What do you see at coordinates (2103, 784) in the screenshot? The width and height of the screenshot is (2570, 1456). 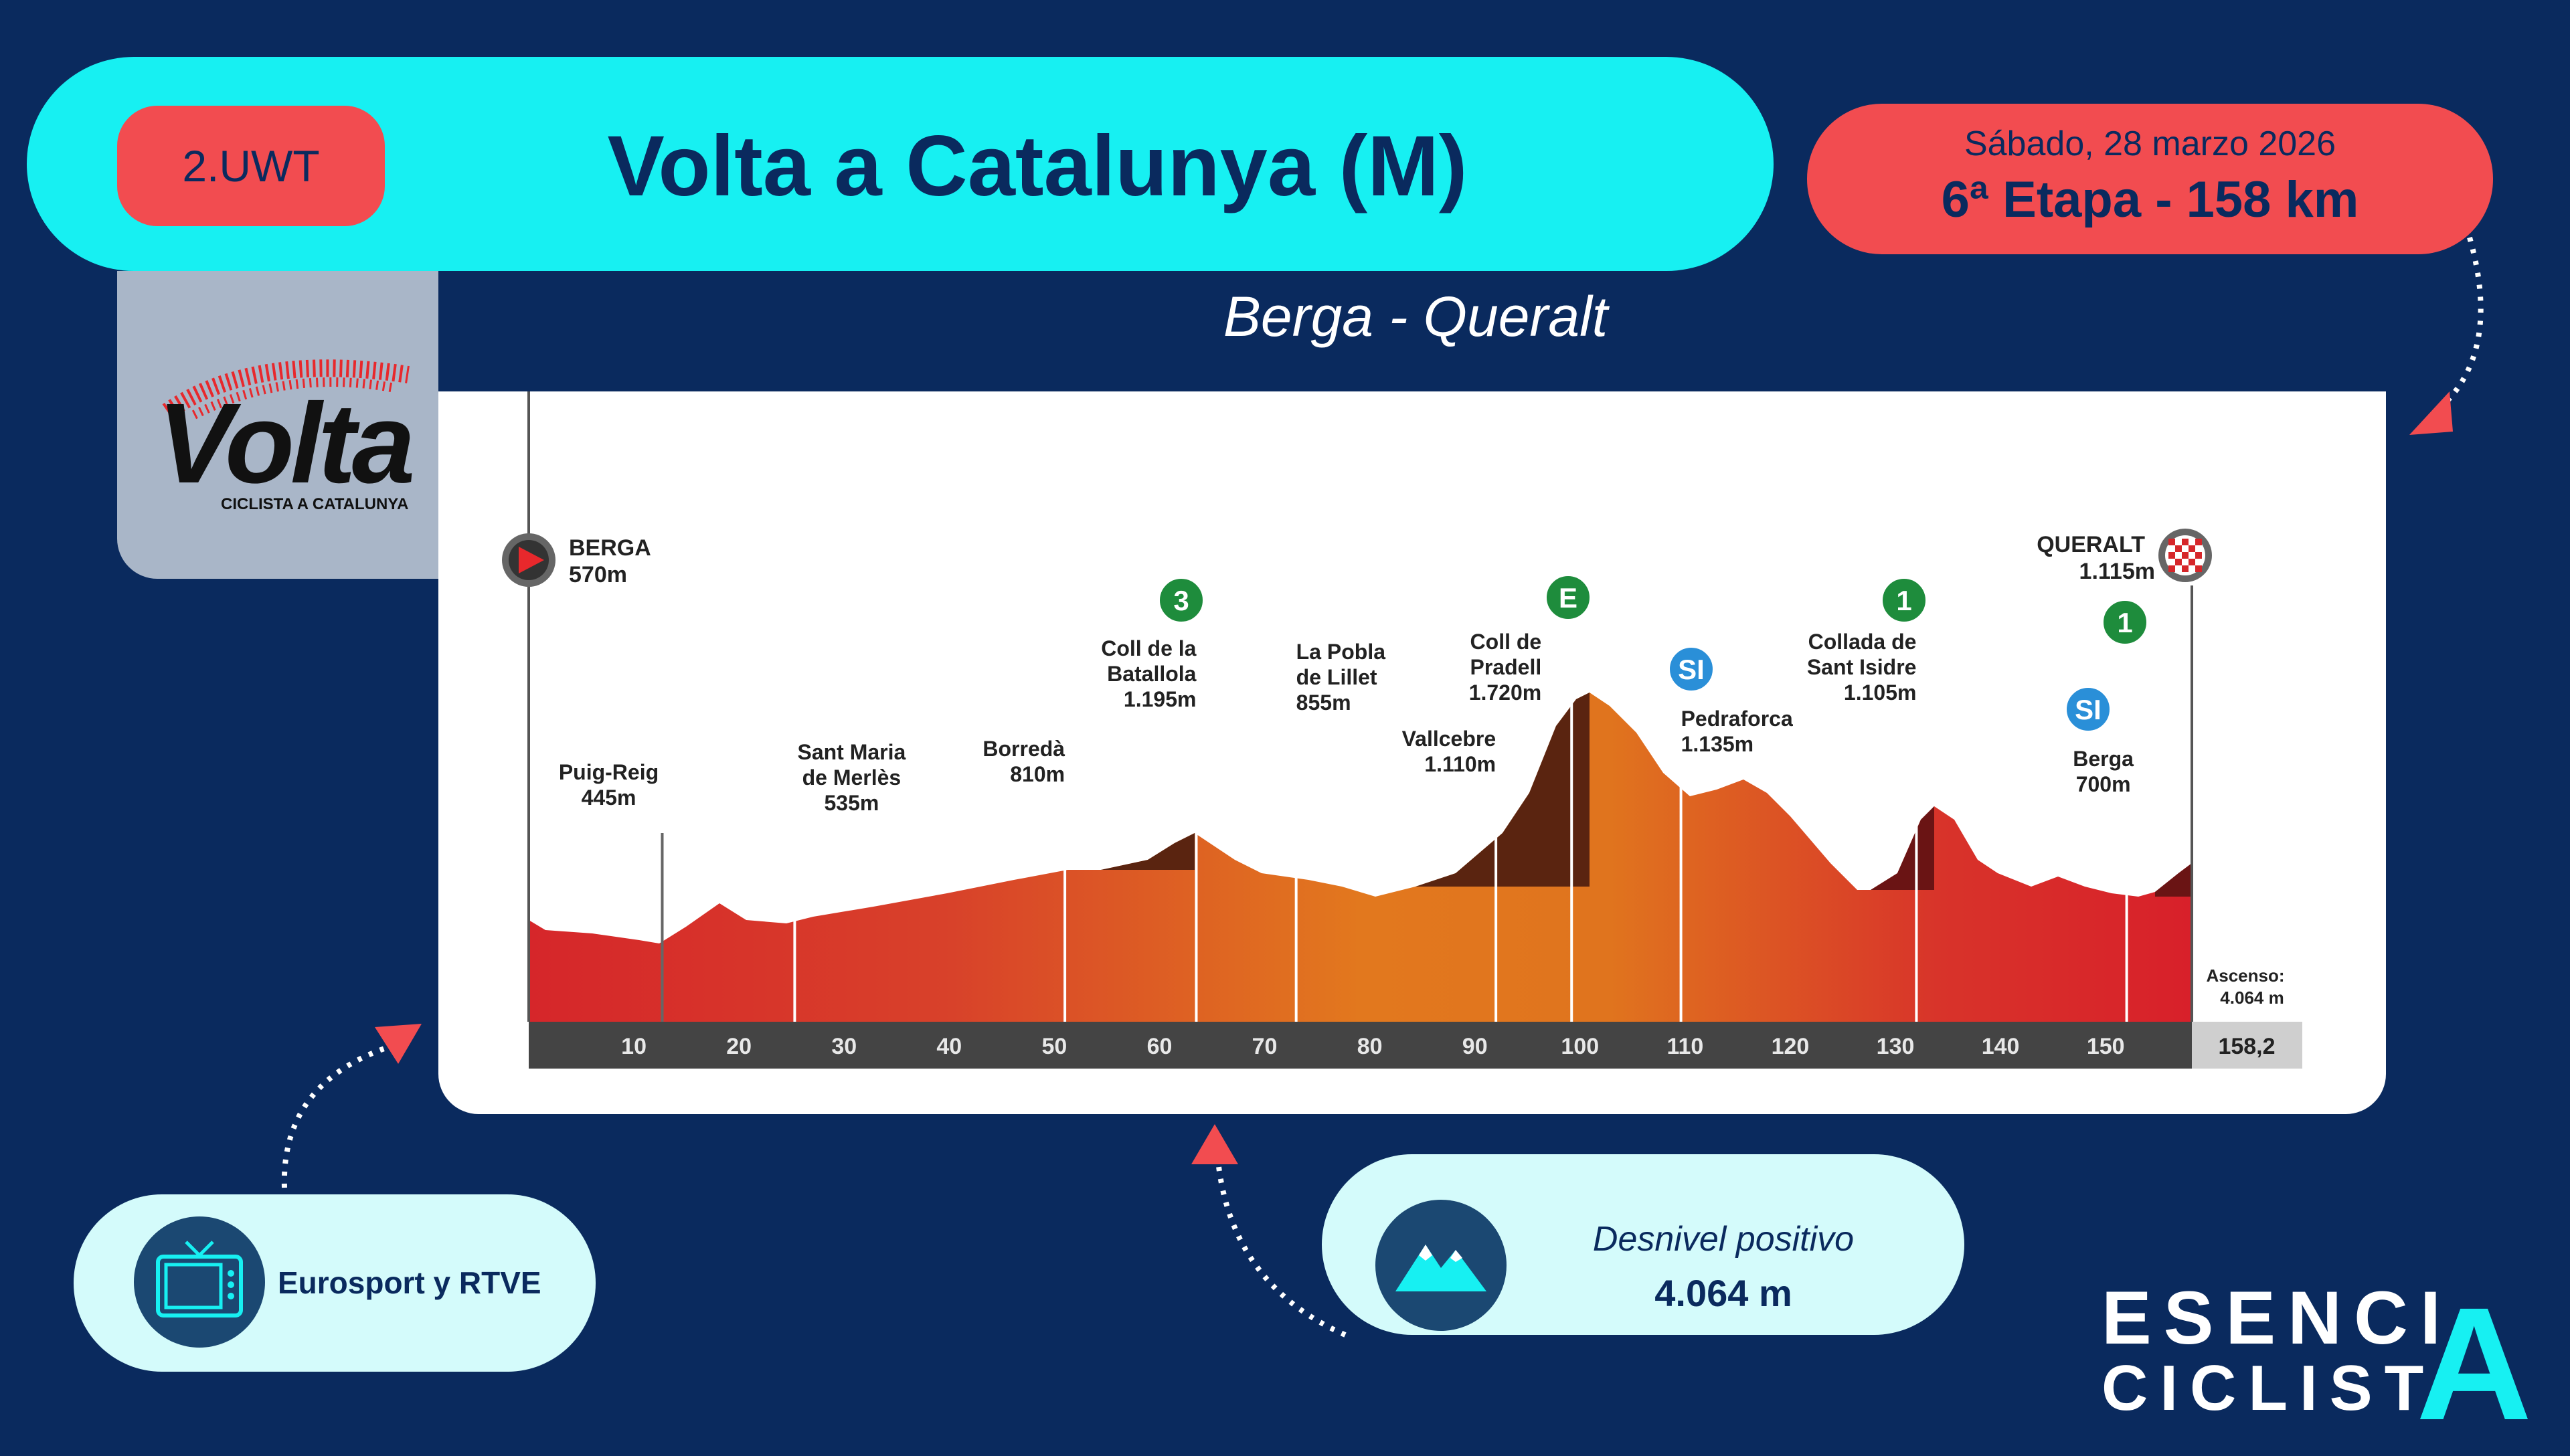 I see `waypoint-label: 700m` at bounding box center [2103, 784].